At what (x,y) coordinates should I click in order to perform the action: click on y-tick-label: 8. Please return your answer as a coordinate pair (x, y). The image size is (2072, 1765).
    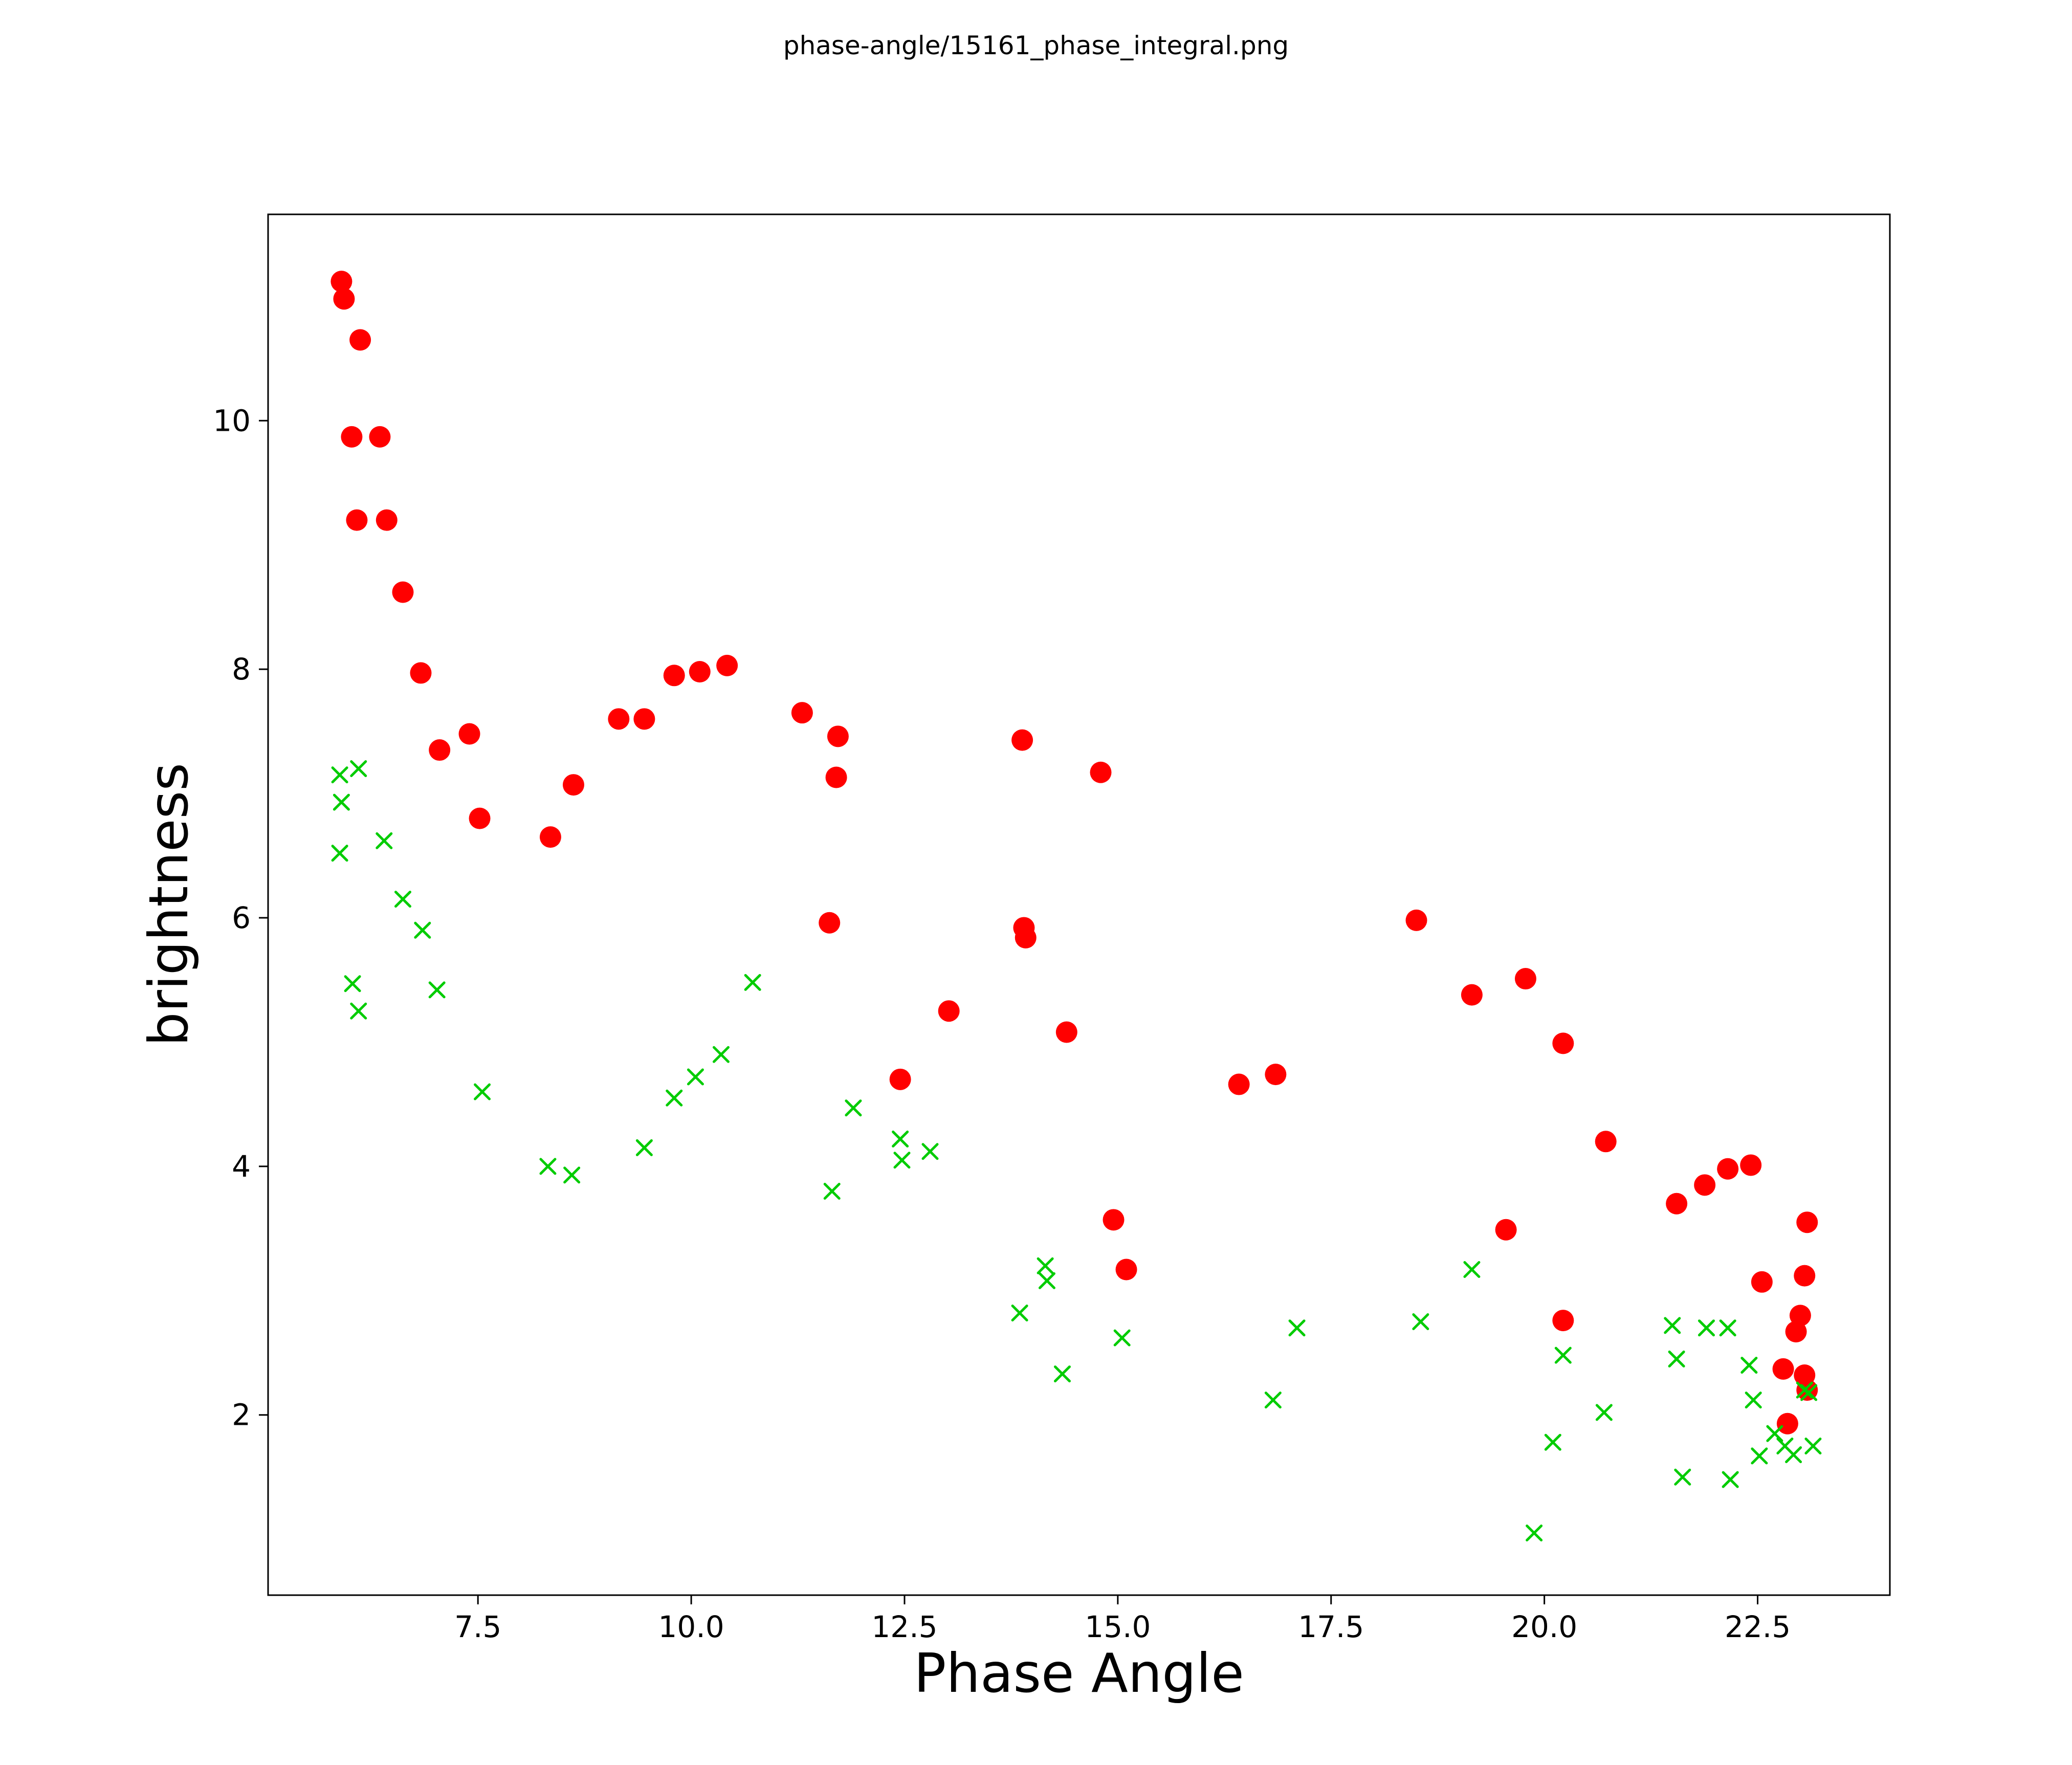
    Looking at the image, I should click on (241, 670).